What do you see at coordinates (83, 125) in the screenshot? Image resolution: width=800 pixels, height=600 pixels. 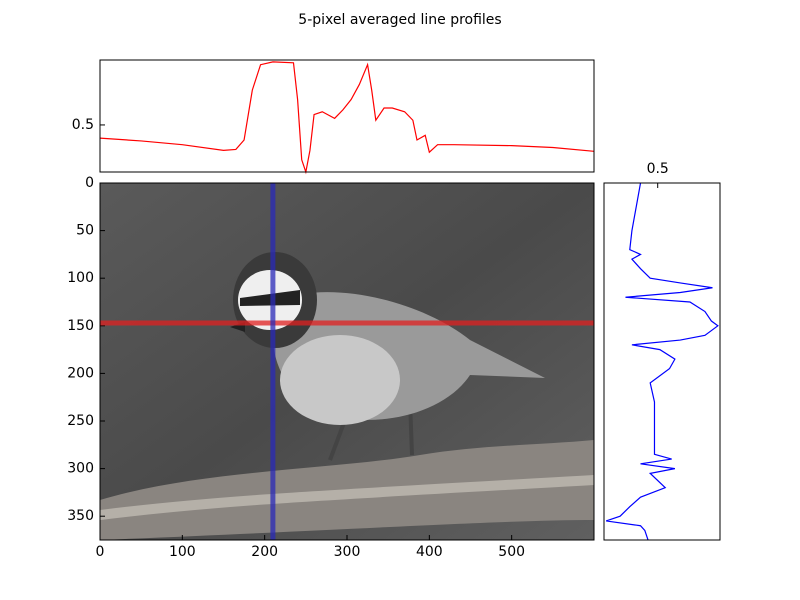 I see `y-tick-label: 0.5` at bounding box center [83, 125].